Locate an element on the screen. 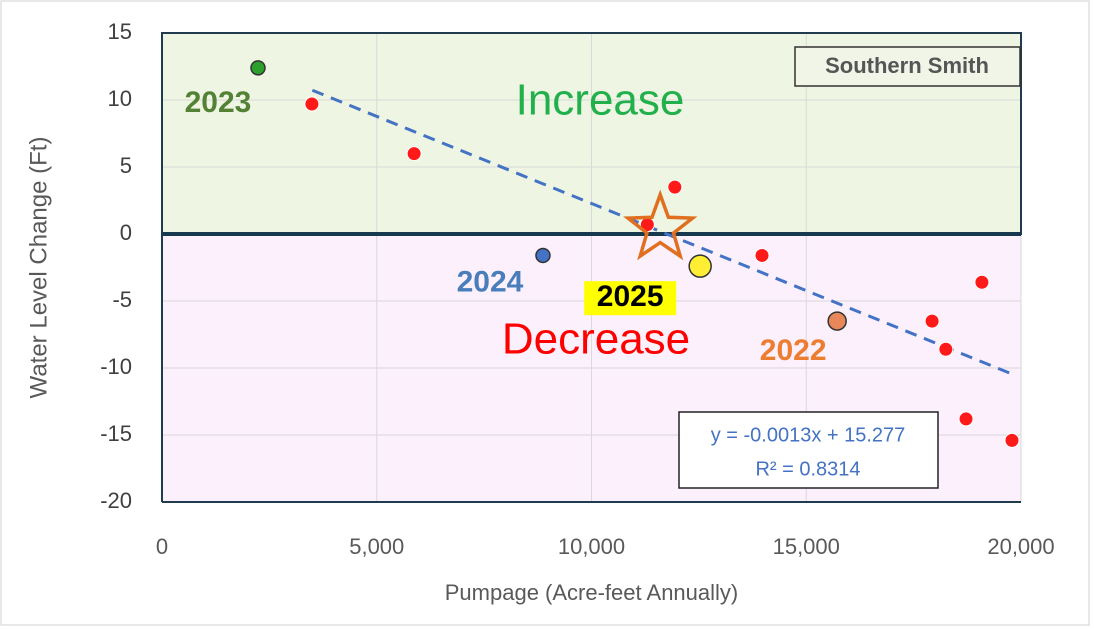  x-tick-label: 5,000 is located at coordinates (376, 546).